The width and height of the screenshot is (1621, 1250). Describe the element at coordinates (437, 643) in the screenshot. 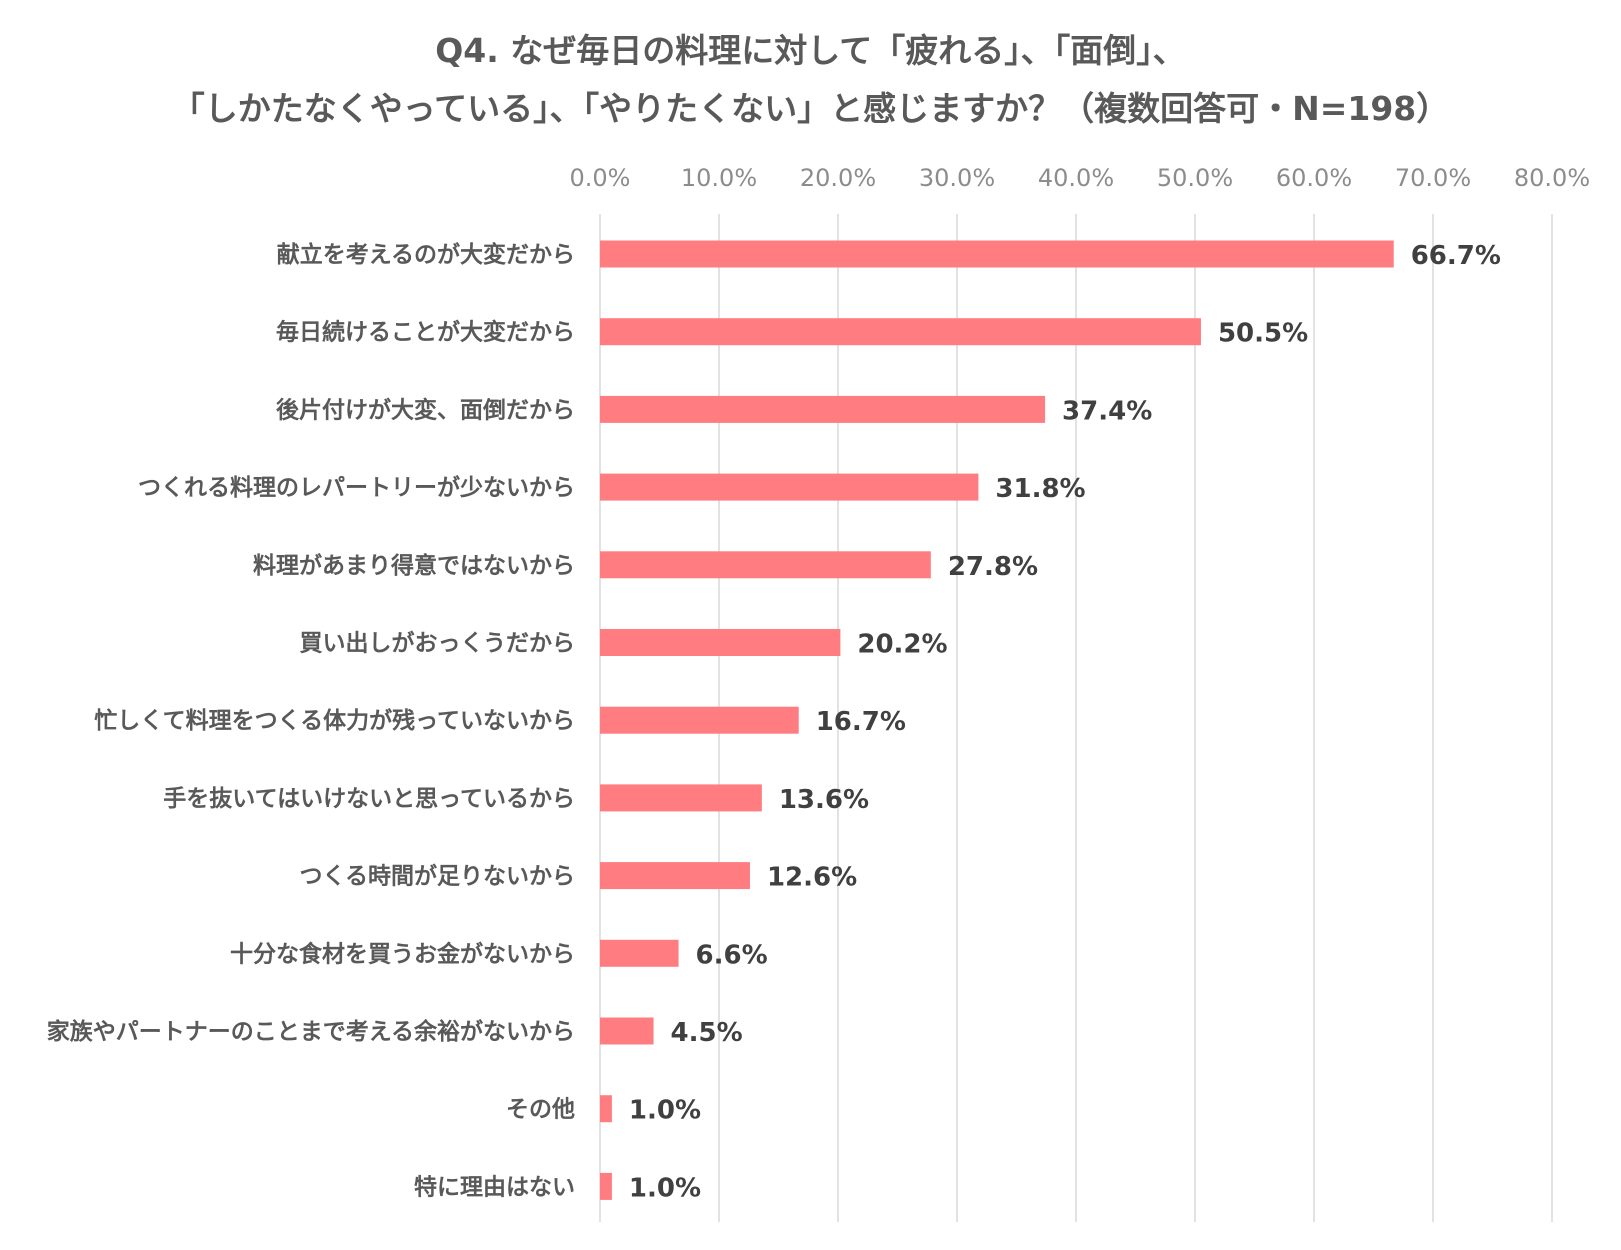

I see `category-label: 買い出しがおっくうだから` at that location.